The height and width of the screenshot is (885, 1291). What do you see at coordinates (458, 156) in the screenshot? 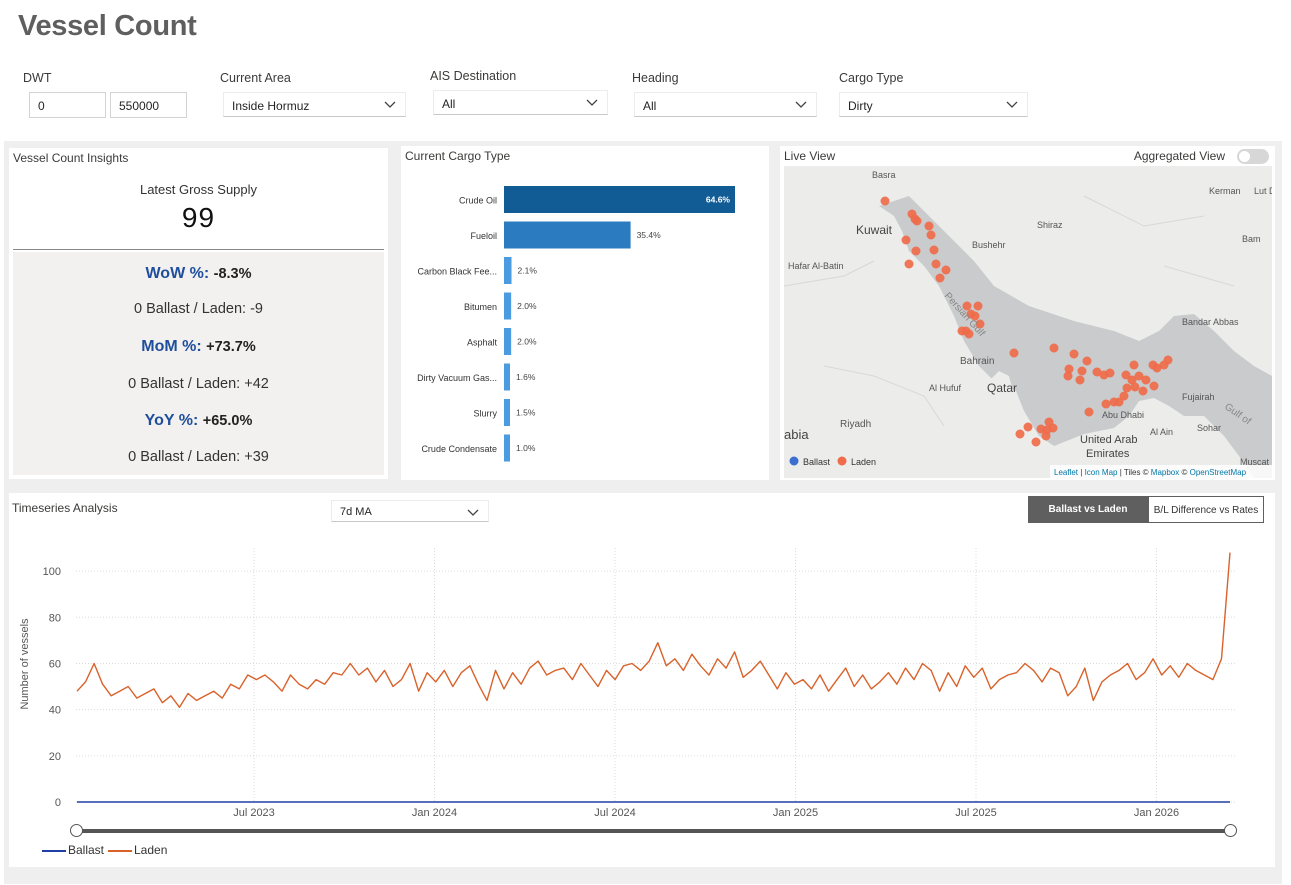
I see `cargo-chart-title: Current Cargo Type` at bounding box center [458, 156].